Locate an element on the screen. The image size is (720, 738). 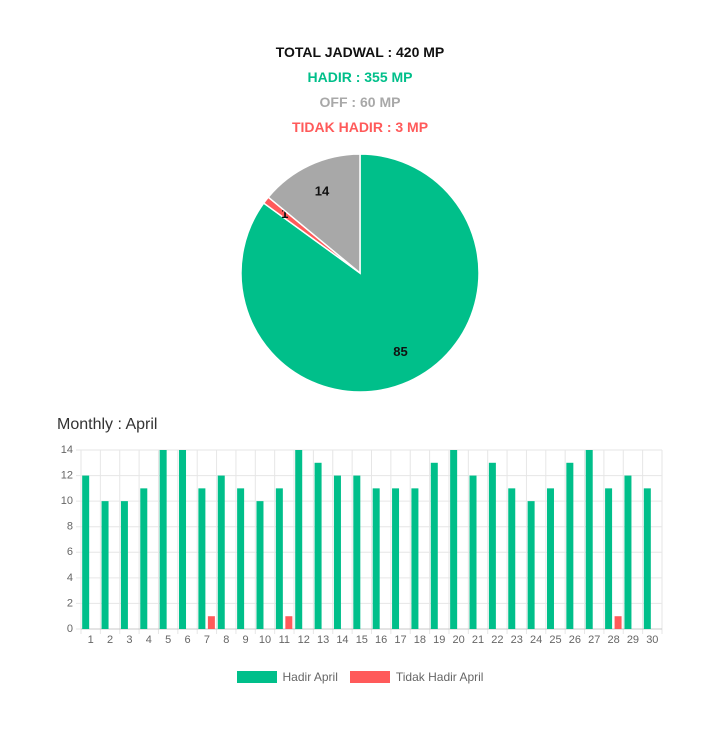
y-tick-label: 0 is located at coordinates (70, 629).